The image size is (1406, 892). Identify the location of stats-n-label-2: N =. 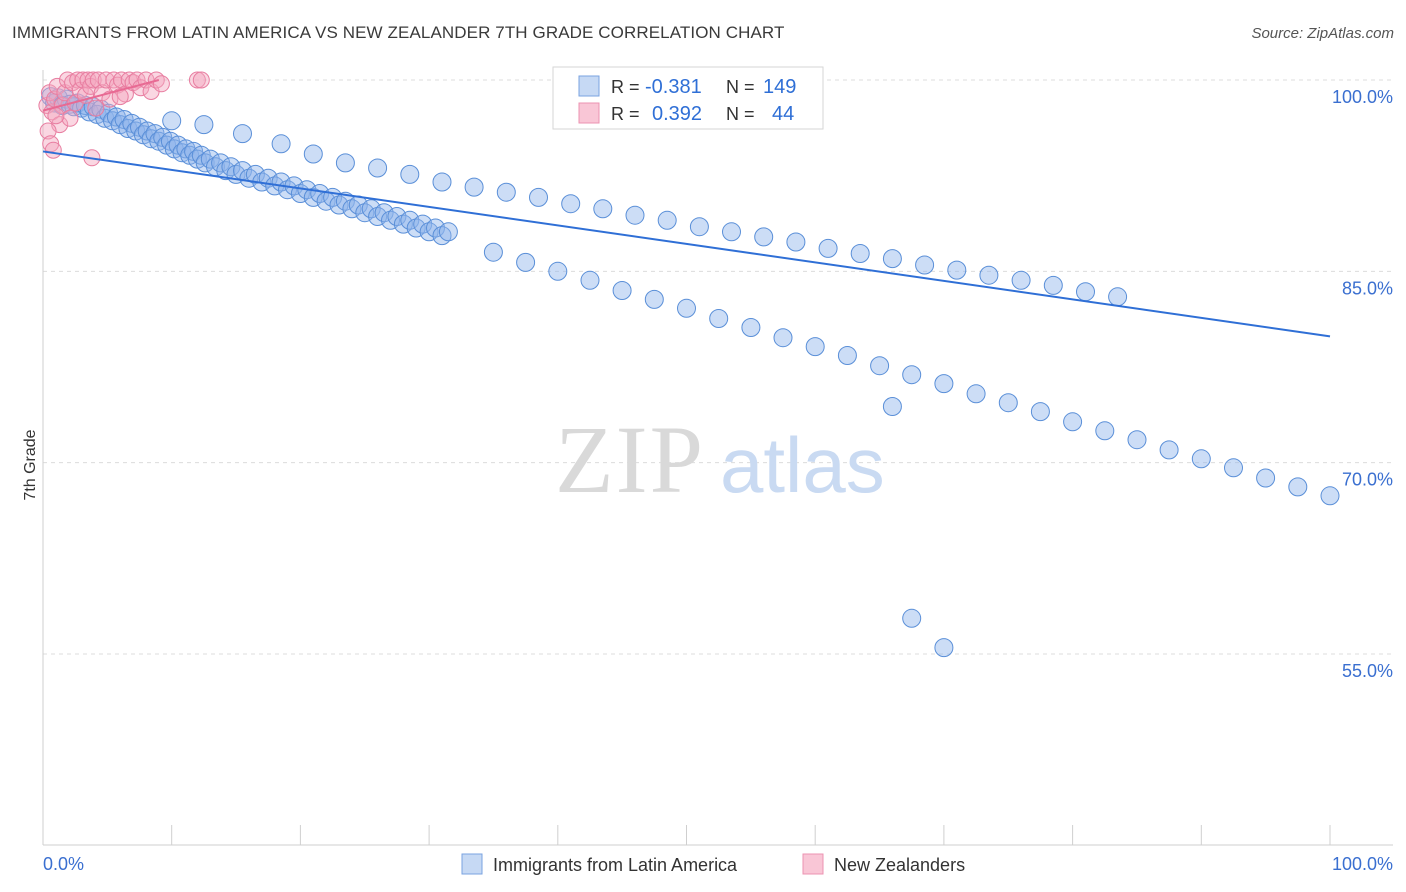
(740, 114).